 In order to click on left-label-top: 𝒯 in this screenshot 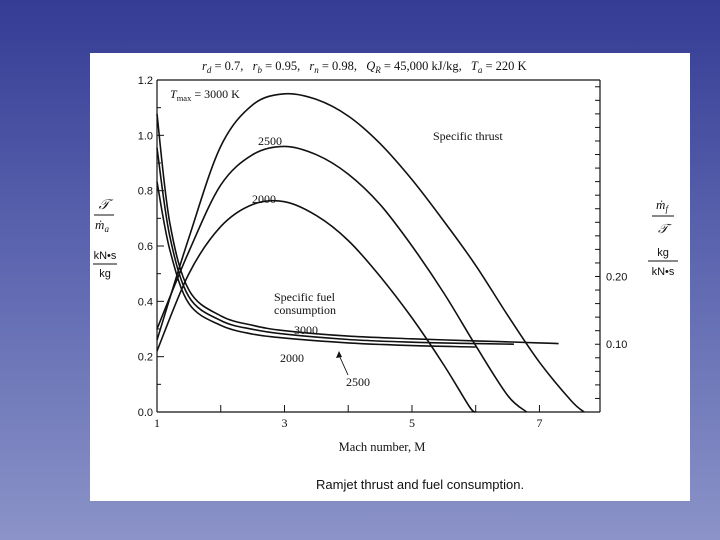, I will do `click(106, 205)`.